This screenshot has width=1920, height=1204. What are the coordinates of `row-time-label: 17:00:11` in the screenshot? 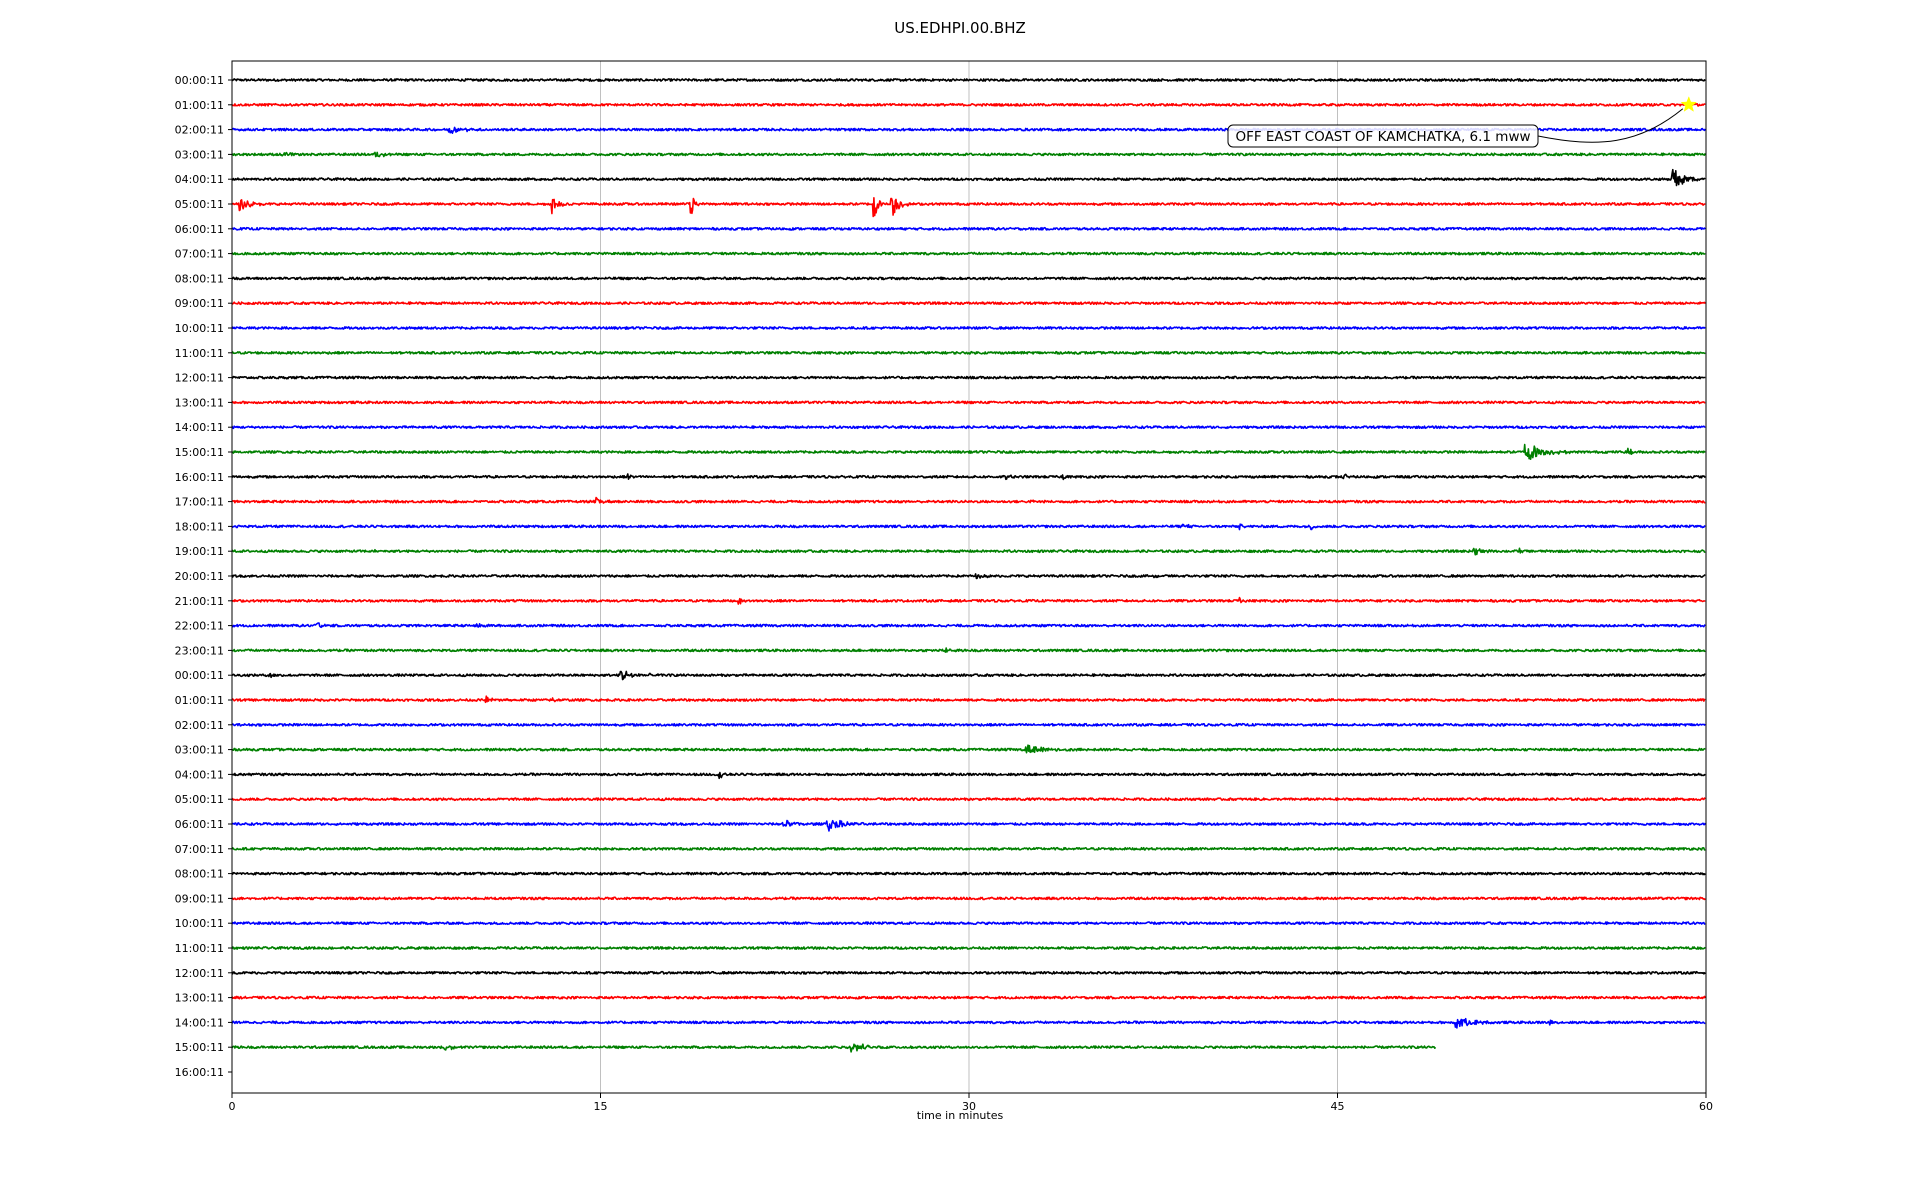 It's located at (199, 502).